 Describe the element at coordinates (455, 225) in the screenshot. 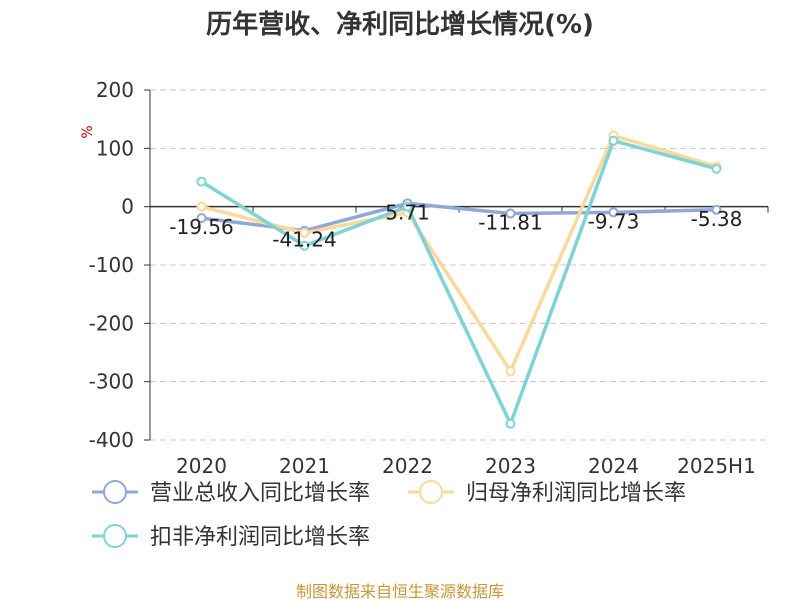

I see `data-labels: -19.56 -41.24 5.71 -11.81 -9.73 -5.38` at that location.